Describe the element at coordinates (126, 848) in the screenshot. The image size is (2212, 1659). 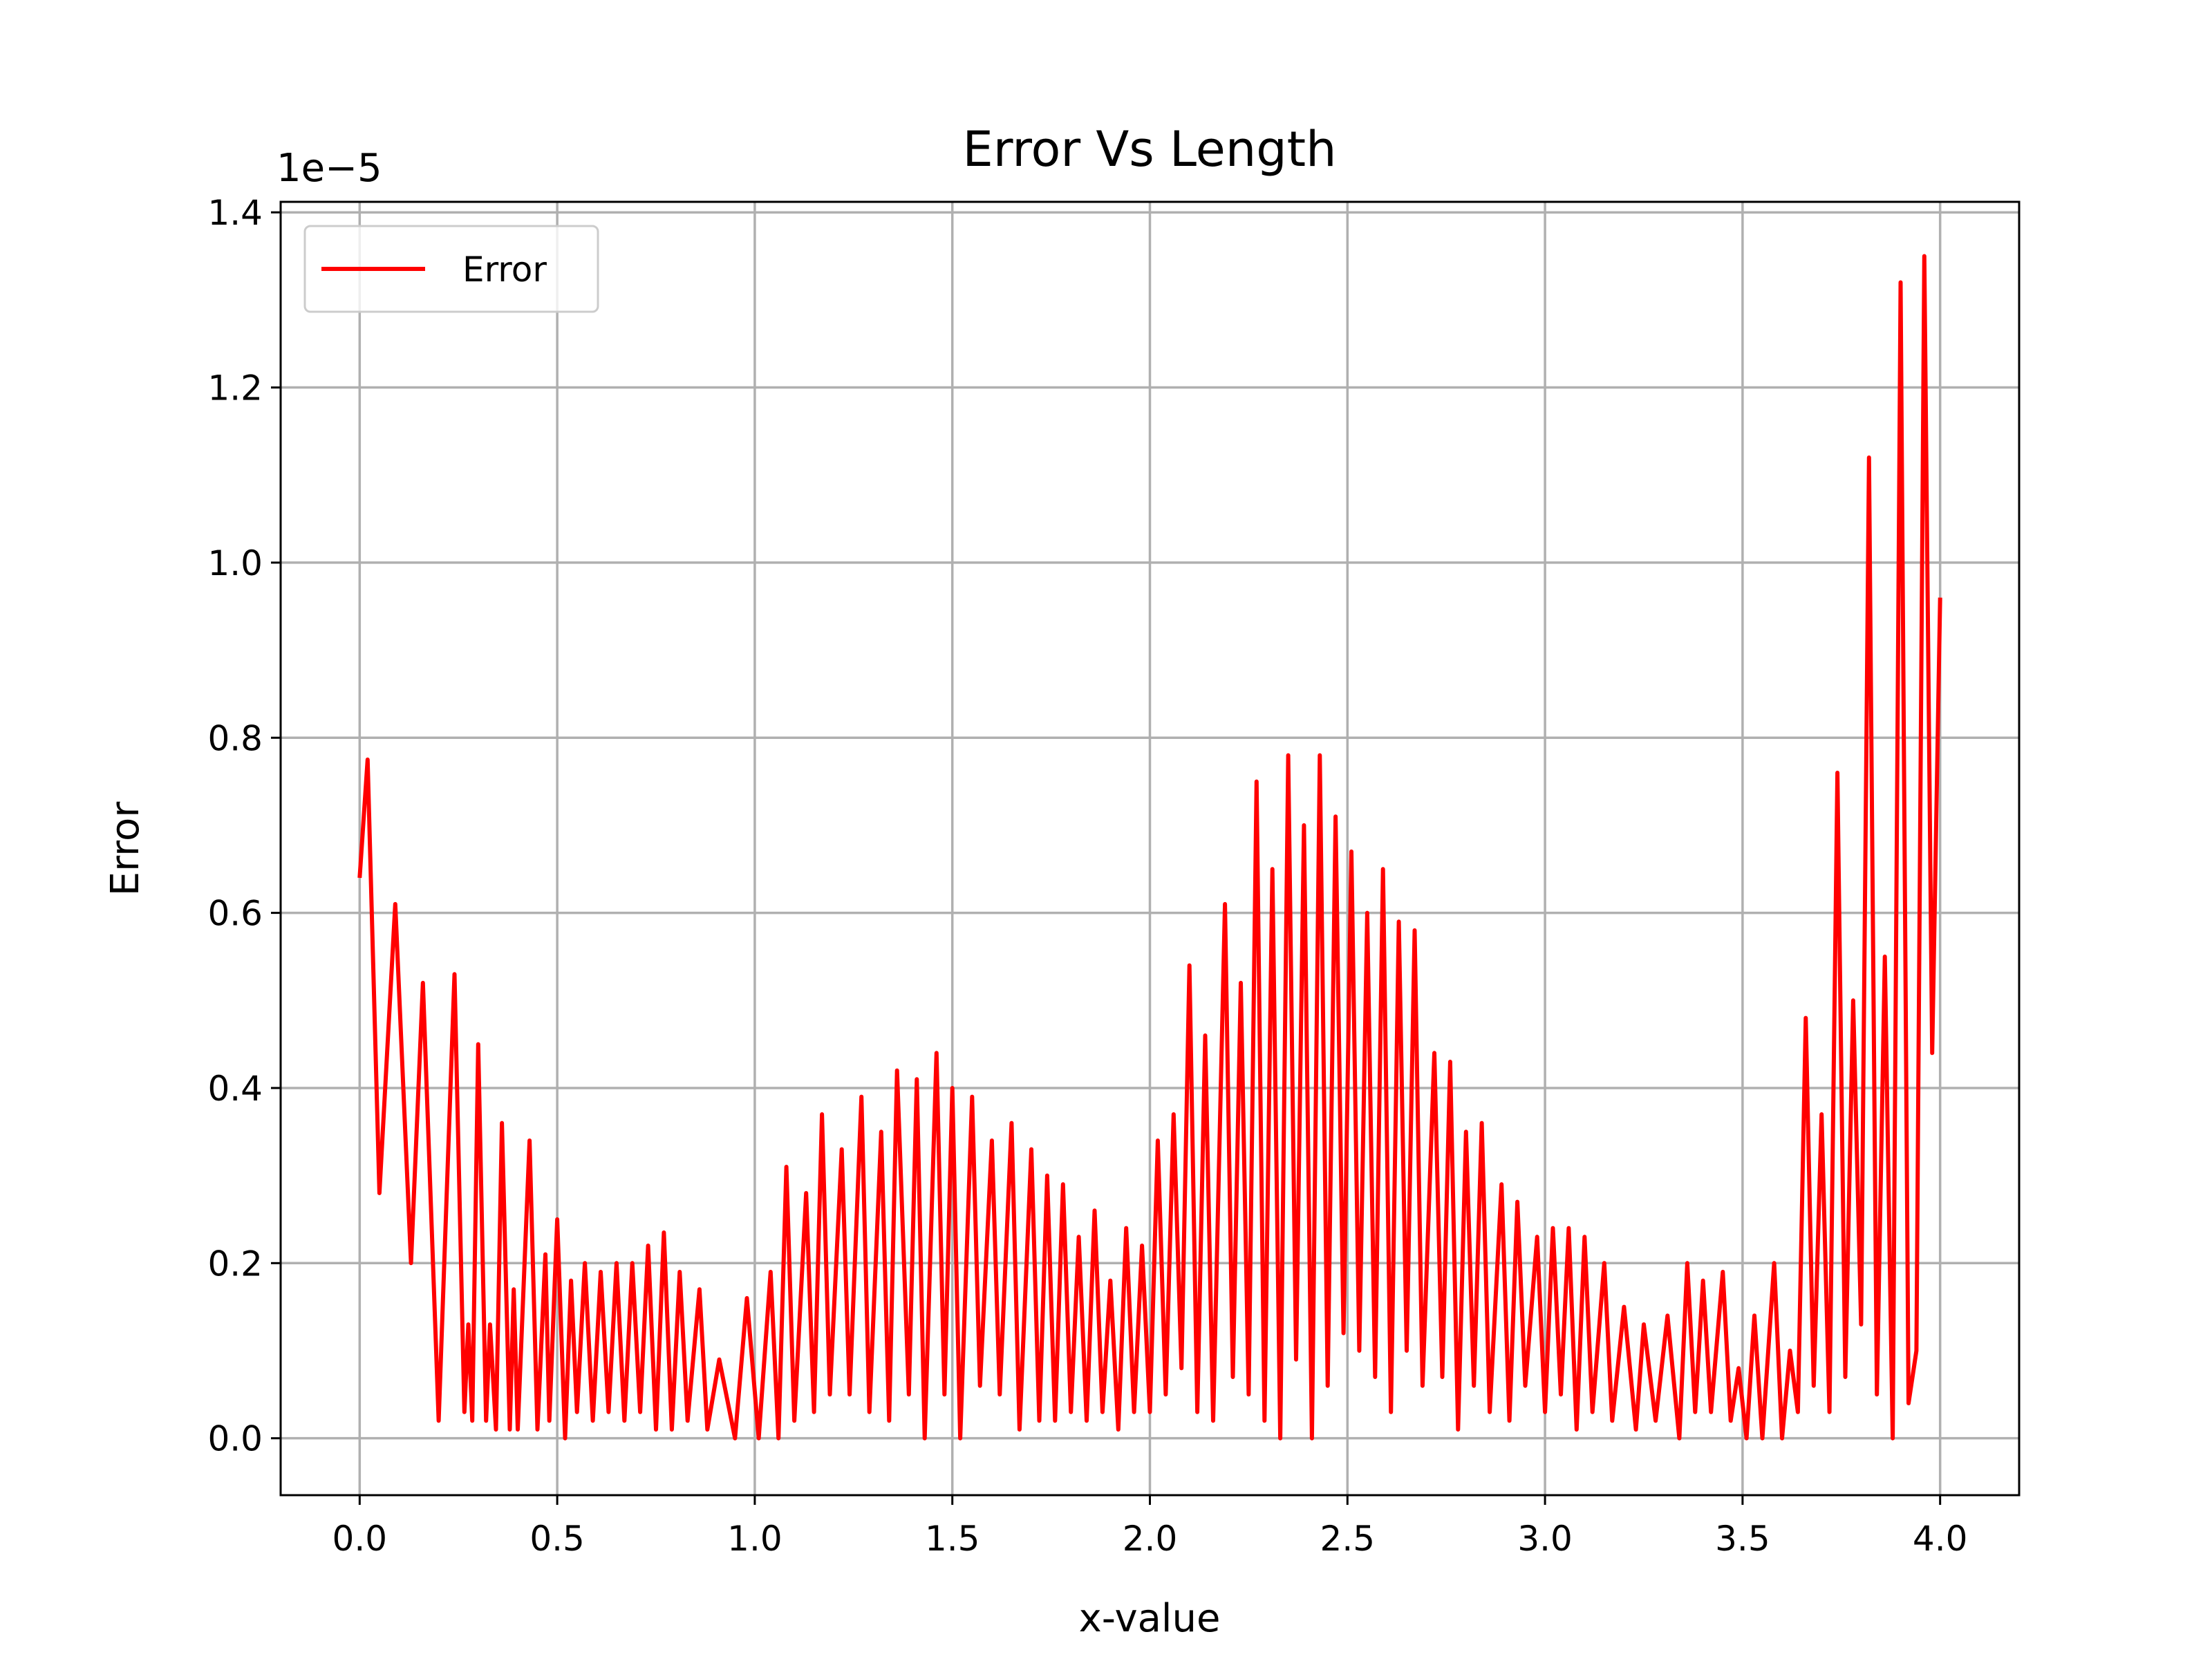
I see `y-axis-label: Error` at that location.